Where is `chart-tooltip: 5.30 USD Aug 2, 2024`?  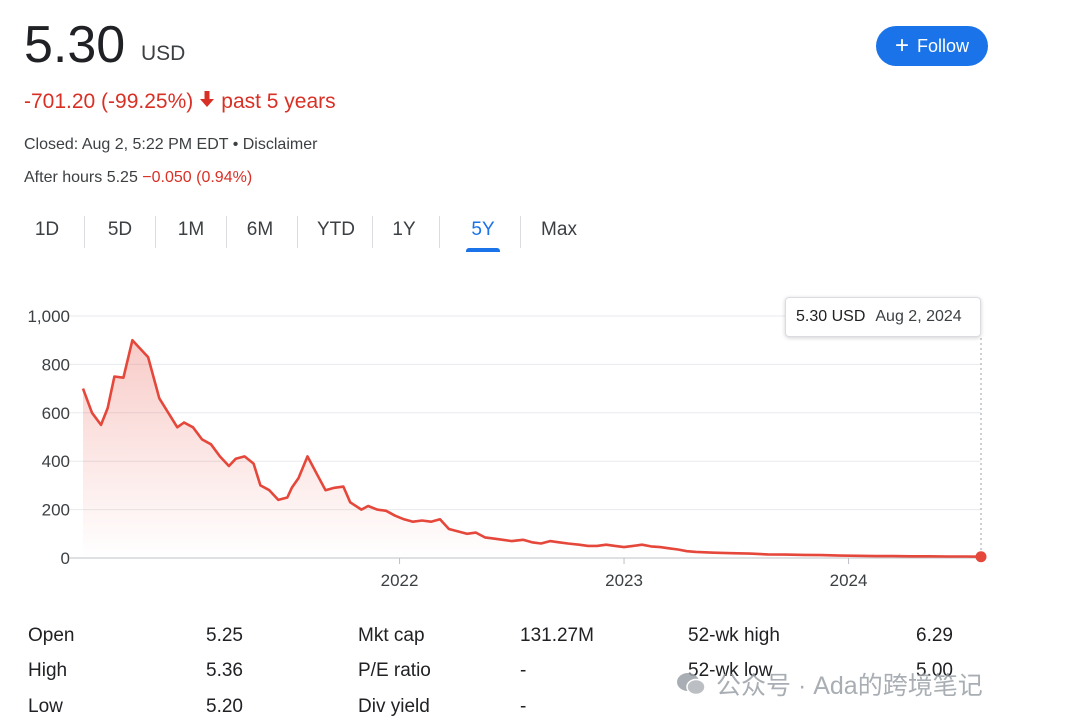
chart-tooltip: 5.30 USD Aug 2, 2024 is located at coordinates (883, 317).